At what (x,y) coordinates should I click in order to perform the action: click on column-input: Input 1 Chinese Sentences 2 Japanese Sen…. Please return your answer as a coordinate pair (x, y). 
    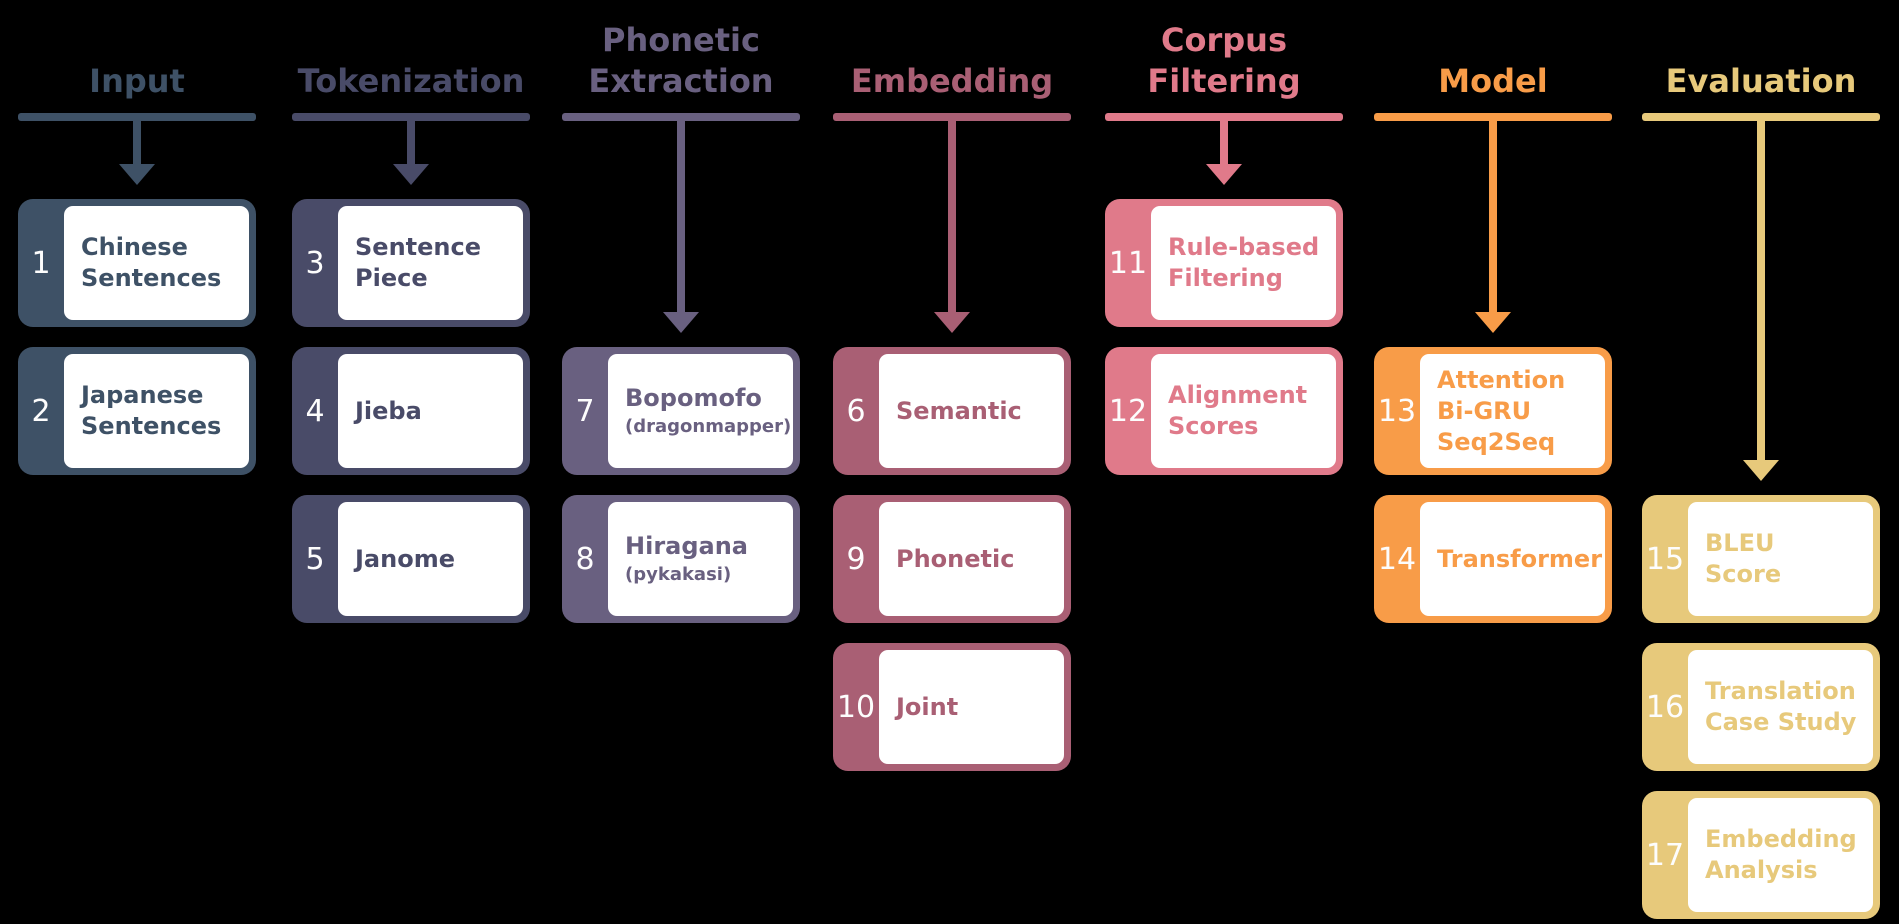
    Looking at the image, I should click on (137, 462).